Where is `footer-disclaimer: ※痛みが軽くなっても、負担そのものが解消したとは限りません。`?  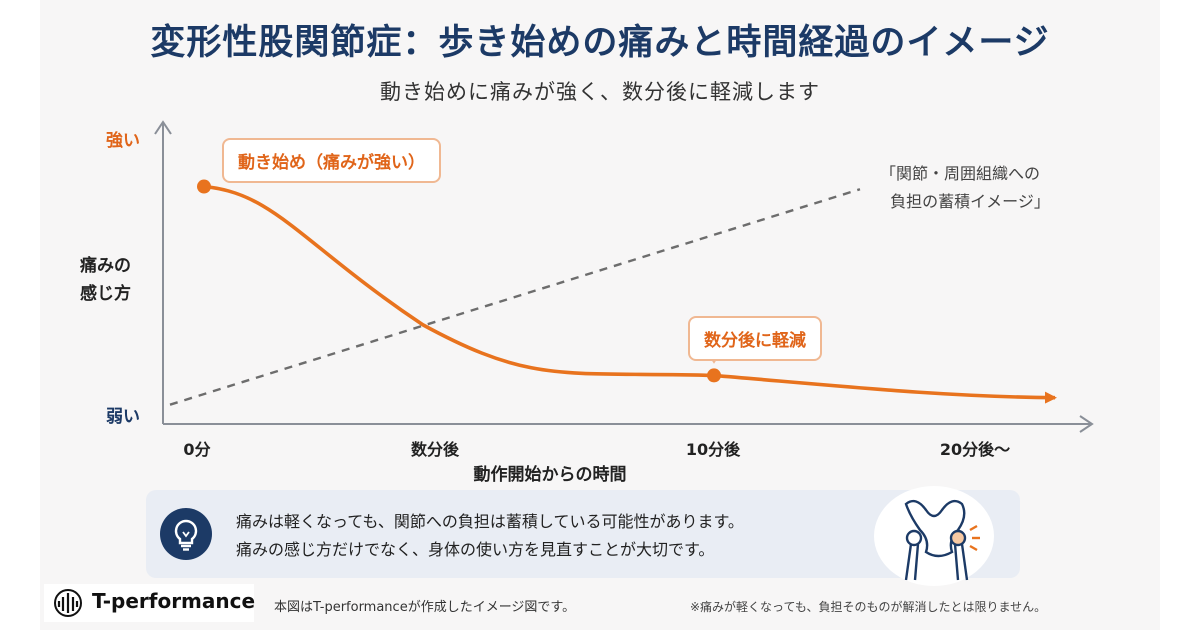
footer-disclaimer: ※痛みが軽くなっても、負担そのものが解消したとは限りません。 is located at coordinates (868, 607).